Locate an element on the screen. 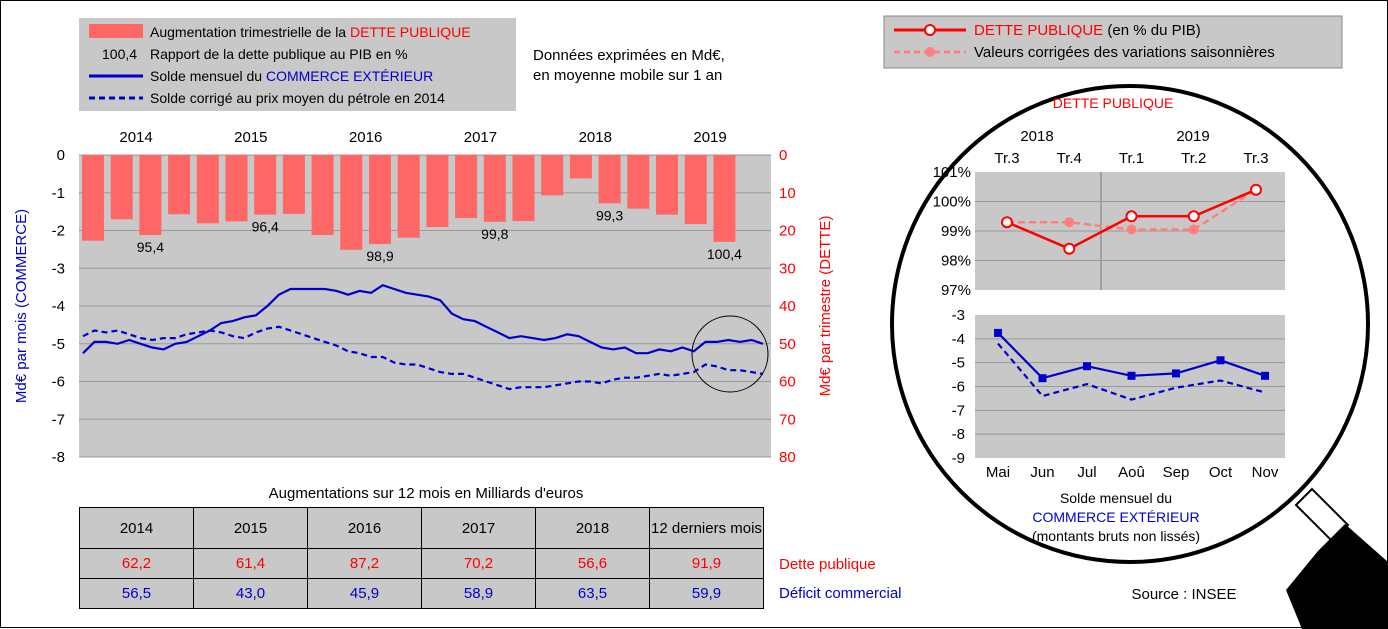  inset-month-label: Aoû is located at coordinates (1131, 472).